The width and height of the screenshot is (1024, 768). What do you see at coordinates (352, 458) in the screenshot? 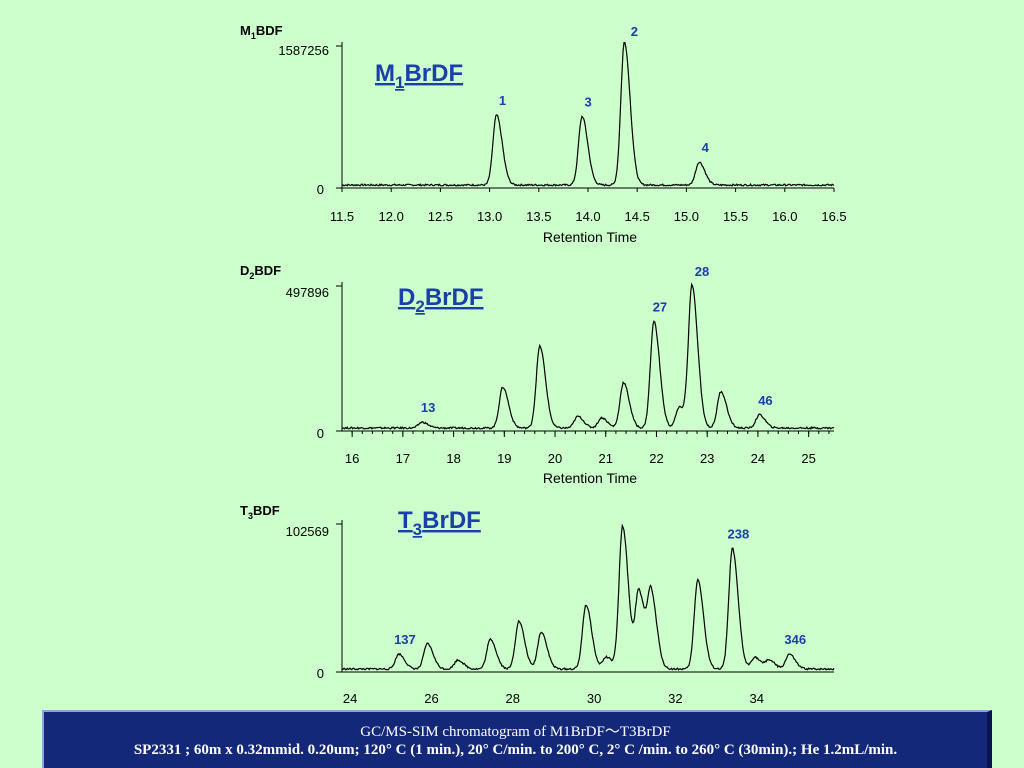
I see `x-tick-label: 16` at bounding box center [352, 458].